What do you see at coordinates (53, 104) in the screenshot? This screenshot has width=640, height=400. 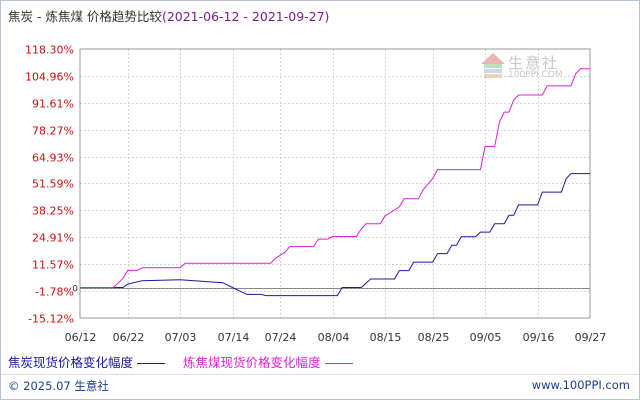 I see `y-tick-label: 91.61%` at bounding box center [53, 104].